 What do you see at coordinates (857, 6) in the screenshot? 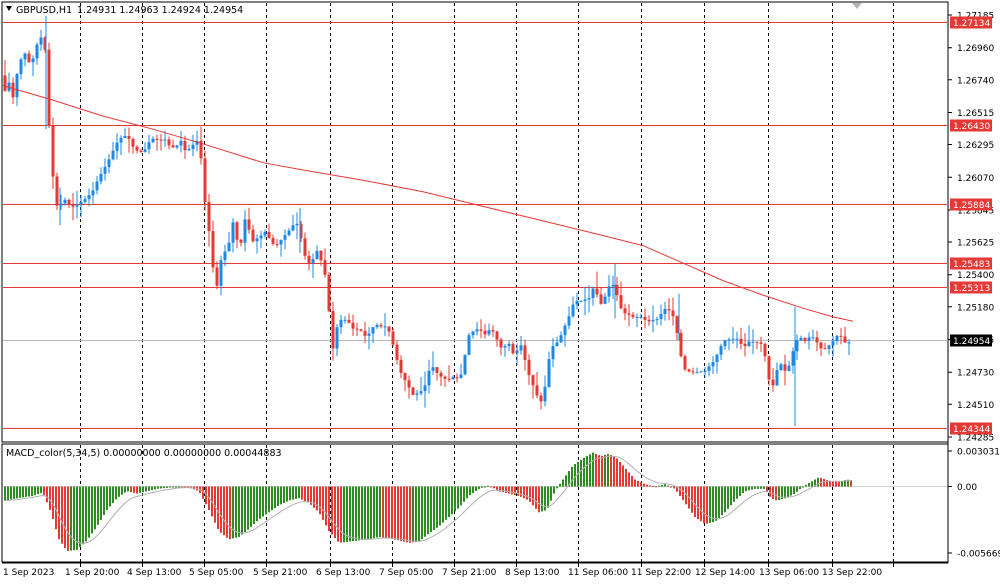
I see `chart-shift-icon` at bounding box center [857, 6].